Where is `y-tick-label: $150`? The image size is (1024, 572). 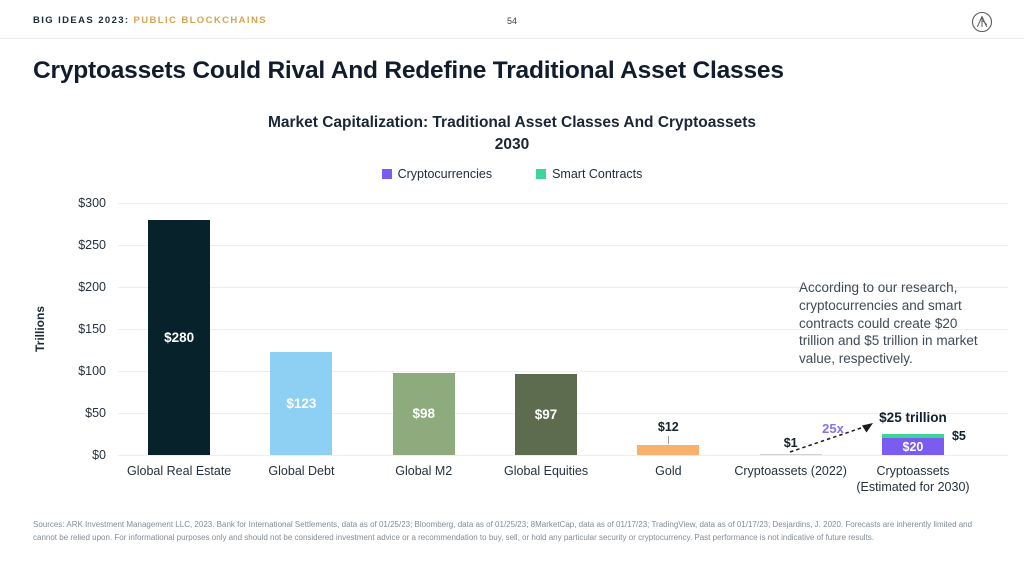
y-tick-label: $150 is located at coordinates (92, 329).